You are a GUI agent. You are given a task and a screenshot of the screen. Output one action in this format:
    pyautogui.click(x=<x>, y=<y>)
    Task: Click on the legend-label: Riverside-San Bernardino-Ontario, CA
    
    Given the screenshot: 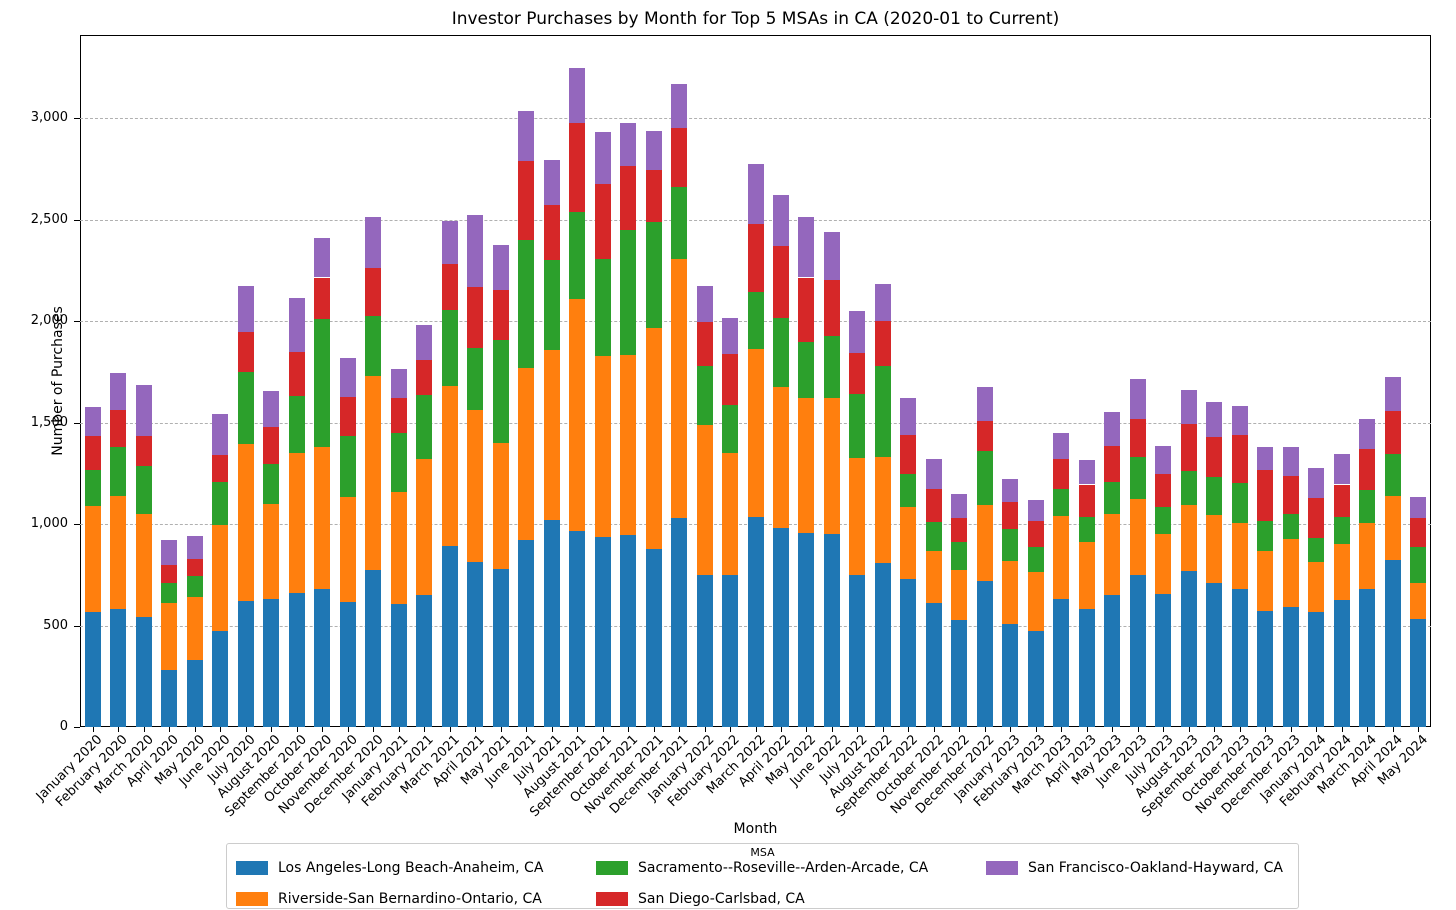 What is the action you would take?
    pyautogui.click(x=410, y=899)
    